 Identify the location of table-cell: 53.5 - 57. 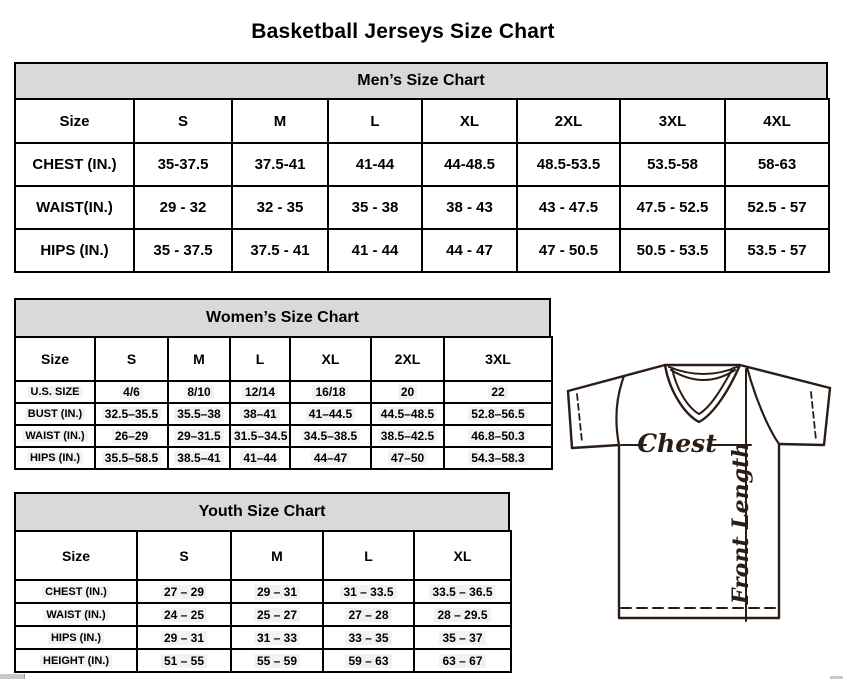
(777, 250).